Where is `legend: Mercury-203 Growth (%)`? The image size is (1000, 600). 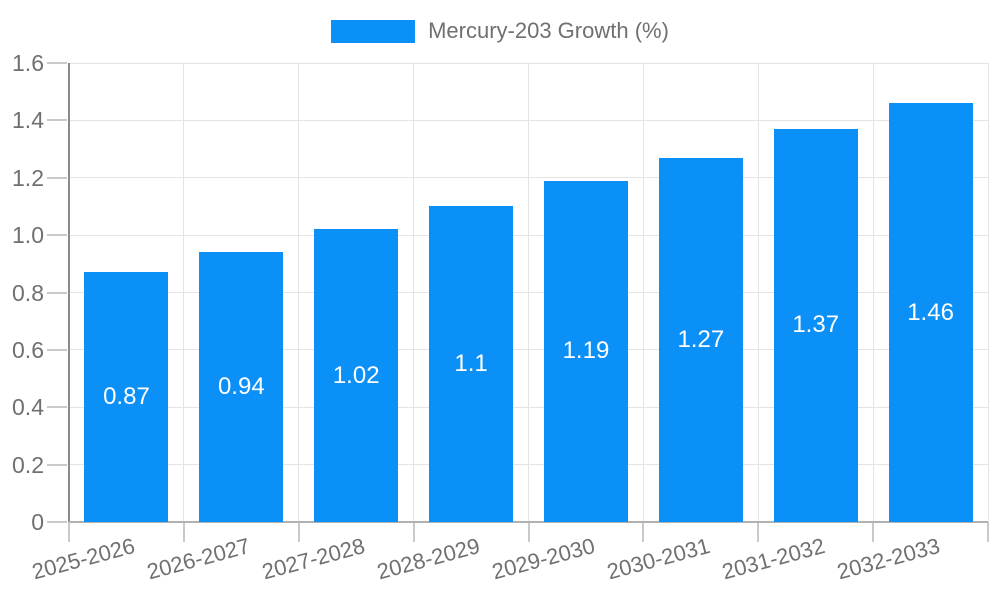
legend: Mercury-203 Growth (%) is located at coordinates (500, 31).